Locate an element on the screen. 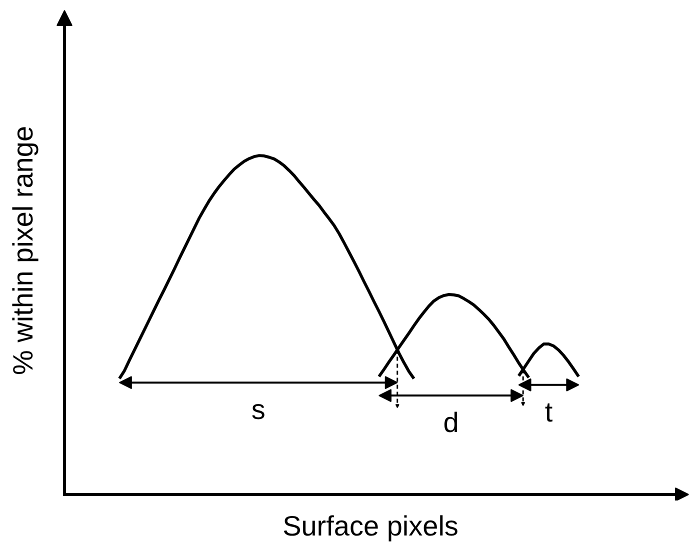  annotation: s is located at coordinates (258, 410).